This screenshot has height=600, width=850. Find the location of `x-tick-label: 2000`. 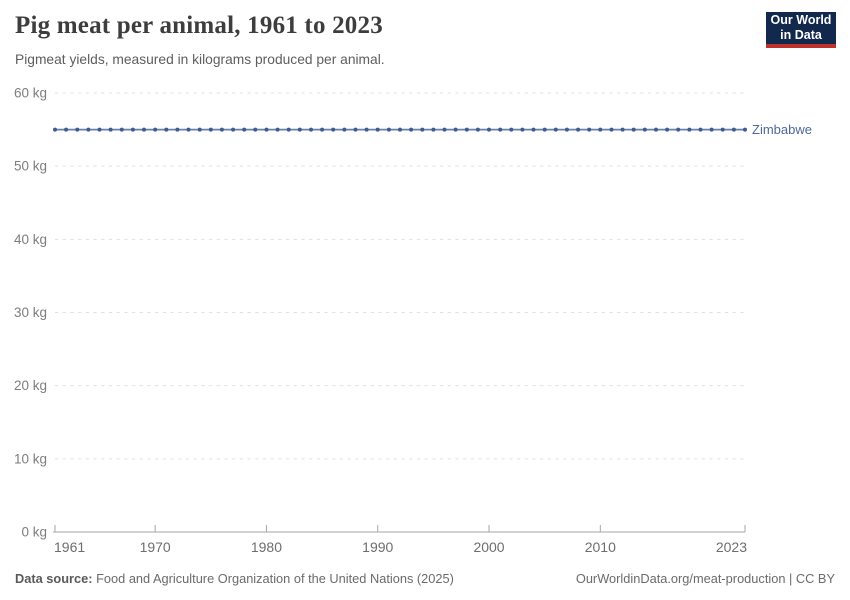

x-tick-label: 2000 is located at coordinates (488, 547).